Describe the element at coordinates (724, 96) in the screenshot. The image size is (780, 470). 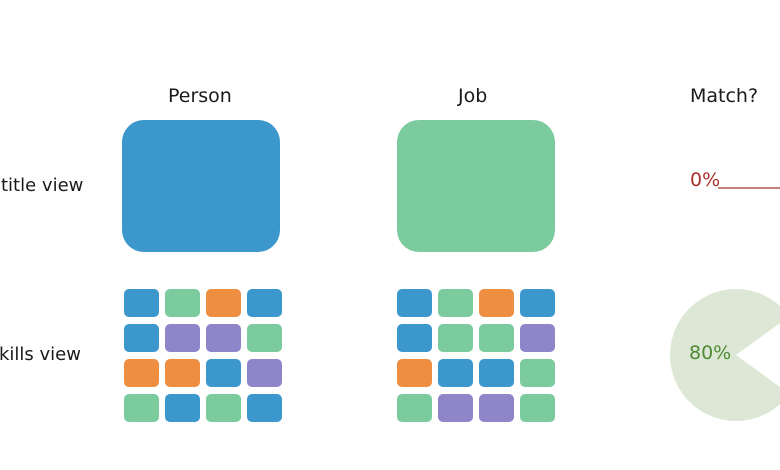
I see `match-column-header: Match?` at that location.